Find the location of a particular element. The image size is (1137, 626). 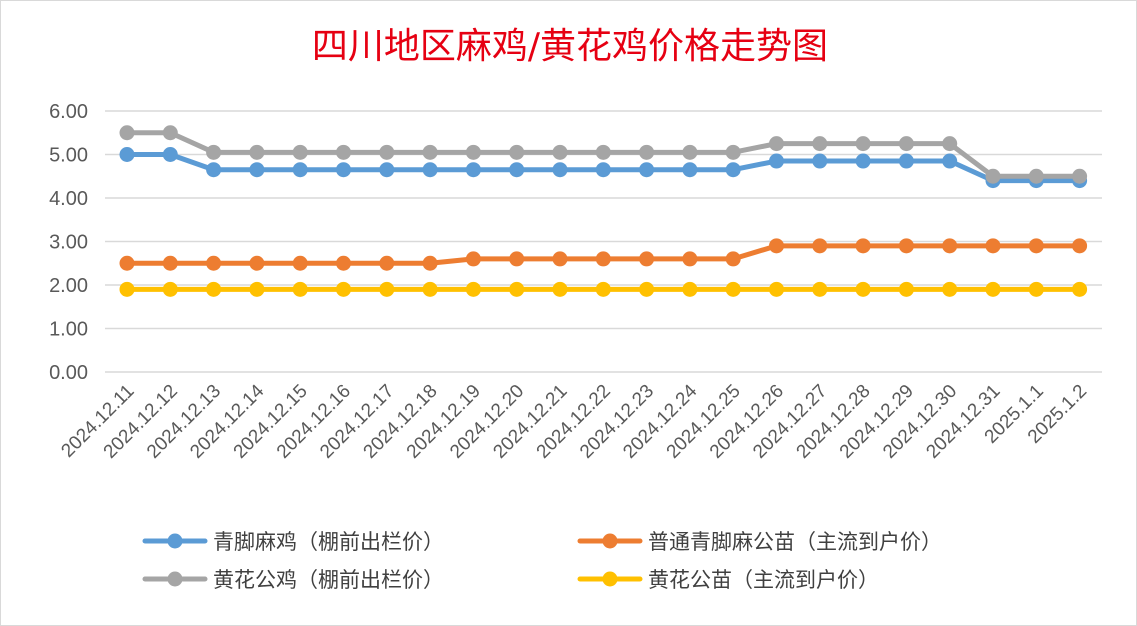

legend-item: 黄花公苗（主流到户价） is located at coordinates (728, 580).